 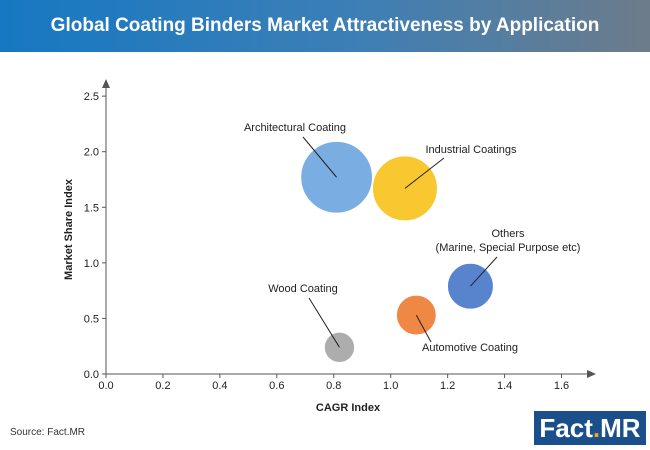 What do you see at coordinates (561, 386) in the screenshot?
I see `x-tick-label: 1.6` at bounding box center [561, 386].